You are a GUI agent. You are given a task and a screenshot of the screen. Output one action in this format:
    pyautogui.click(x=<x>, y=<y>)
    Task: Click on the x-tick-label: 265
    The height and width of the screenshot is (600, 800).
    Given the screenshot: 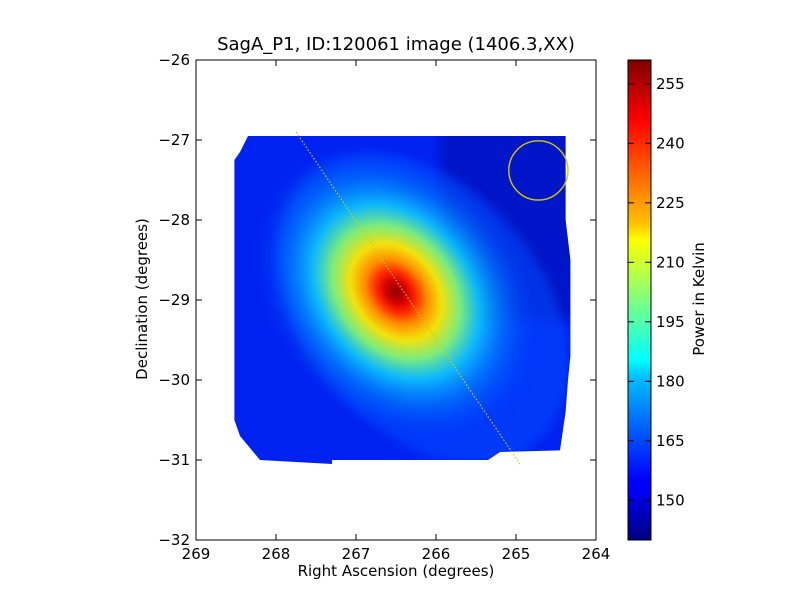 What is the action you would take?
    pyautogui.click(x=516, y=554)
    